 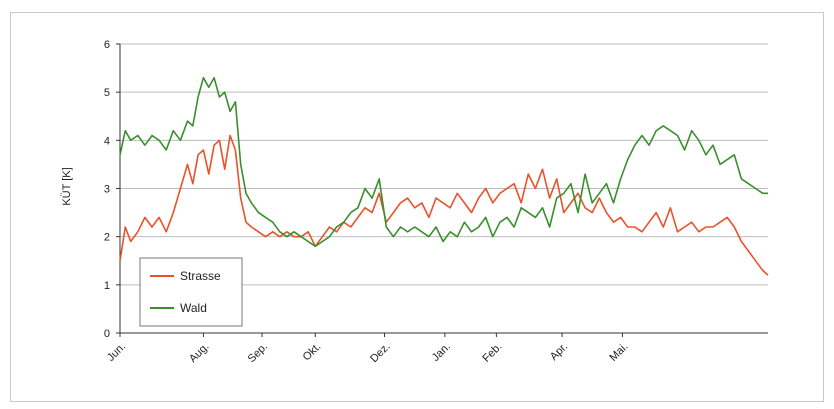 What do you see at coordinates (107, 334) in the screenshot?
I see `y-tick-label: 0` at bounding box center [107, 334].